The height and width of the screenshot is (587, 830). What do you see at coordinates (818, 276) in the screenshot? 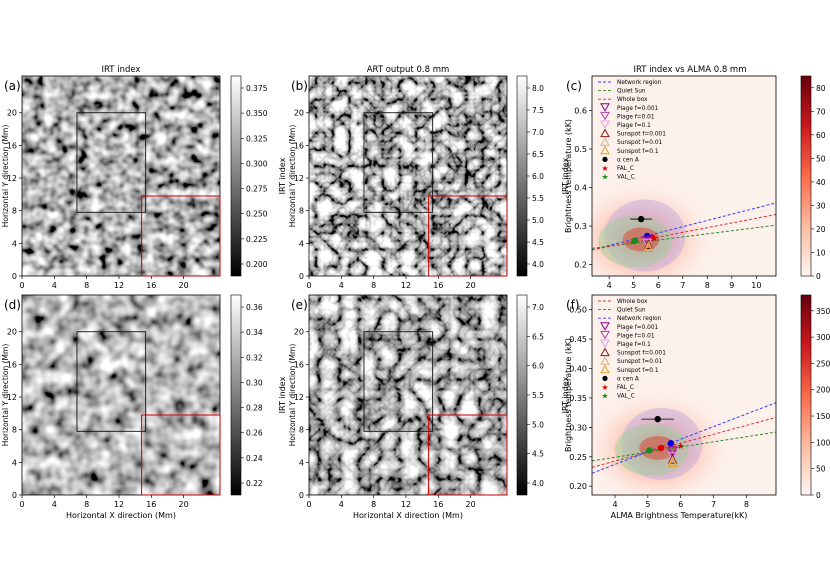
I see `colorbar-tick-label: 0` at bounding box center [818, 276].